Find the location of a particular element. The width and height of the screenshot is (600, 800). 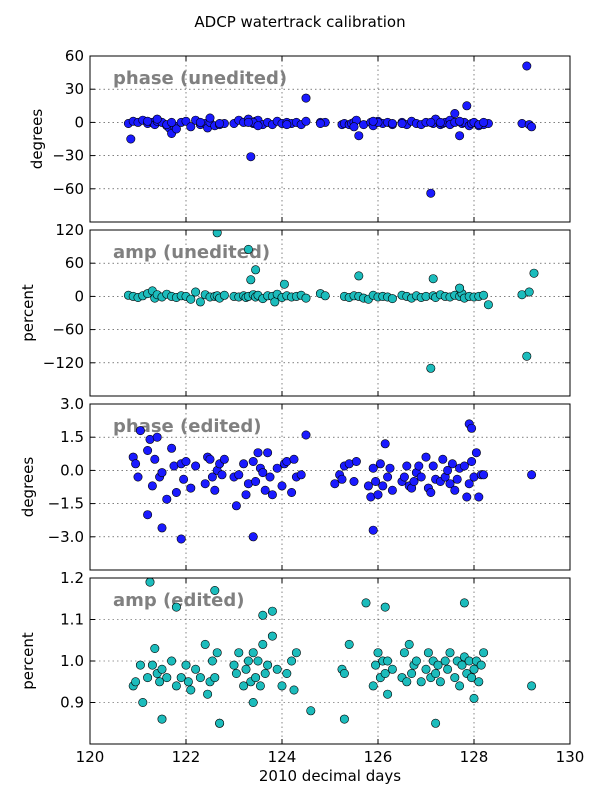

y-tick-label: 3.0 is located at coordinates (72, 404).